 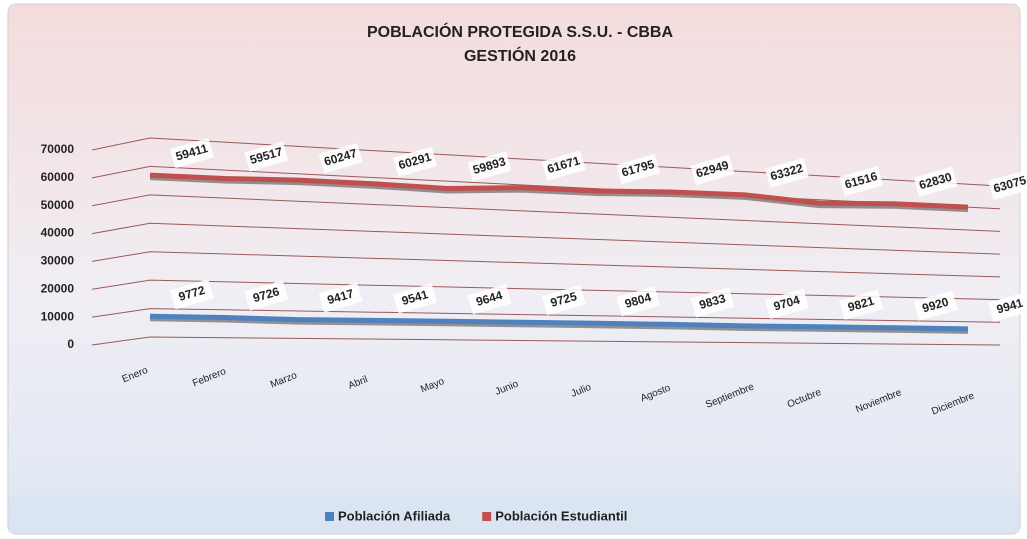 I want to click on data-label: 9920, so click(x=935, y=305).